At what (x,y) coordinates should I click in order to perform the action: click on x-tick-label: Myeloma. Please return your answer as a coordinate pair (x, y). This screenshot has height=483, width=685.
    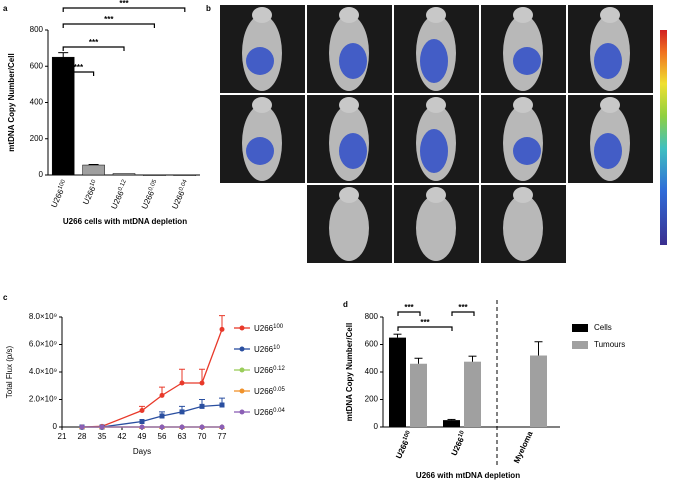
    Looking at the image, I should click on (523, 446).